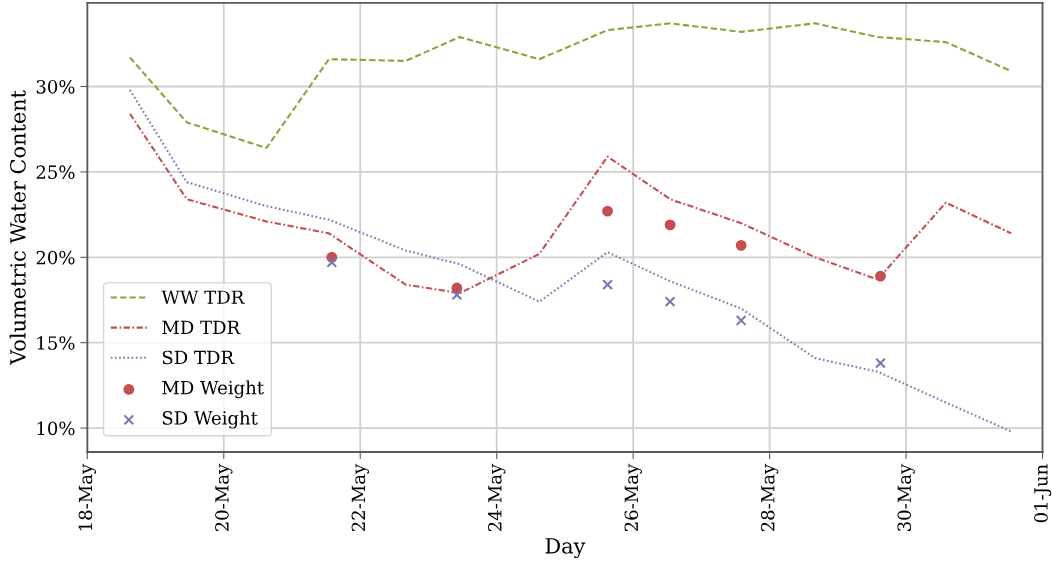 The height and width of the screenshot is (565, 1052). Describe the element at coordinates (56, 428) in the screenshot. I see `y-tick-label: 10%` at that location.